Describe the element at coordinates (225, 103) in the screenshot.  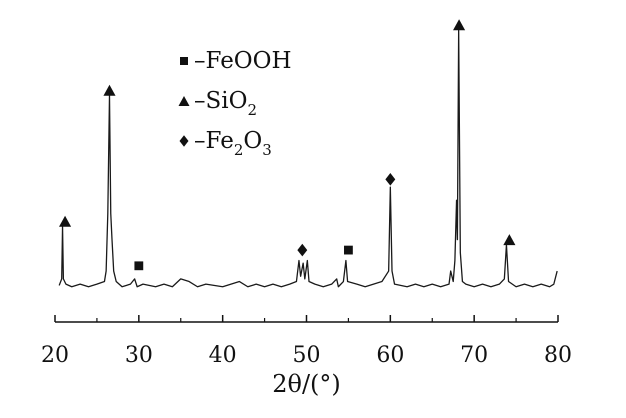
I see `legend-label: –SiO2` at that location.